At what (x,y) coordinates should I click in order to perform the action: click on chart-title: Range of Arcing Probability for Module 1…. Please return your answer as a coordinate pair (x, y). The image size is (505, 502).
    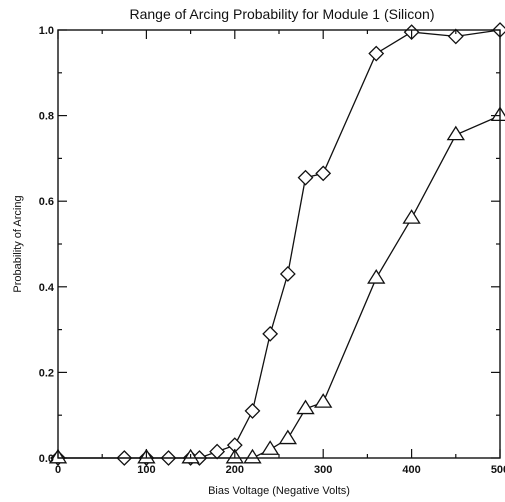
    Looking at the image, I should click on (281, 14).